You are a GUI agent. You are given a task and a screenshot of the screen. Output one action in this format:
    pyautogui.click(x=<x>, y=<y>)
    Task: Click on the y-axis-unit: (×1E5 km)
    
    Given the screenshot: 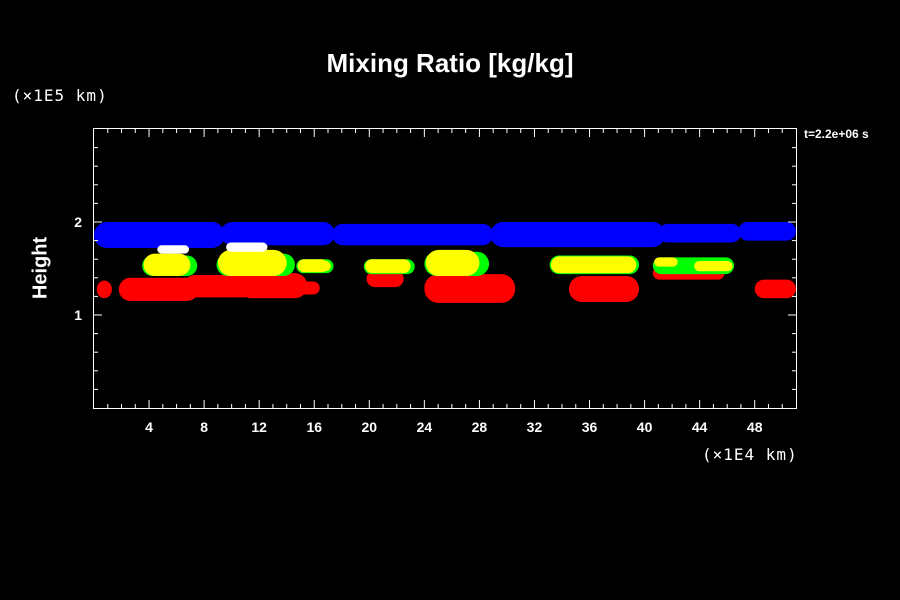 What is the action you would take?
    pyautogui.click(x=60, y=95)
    